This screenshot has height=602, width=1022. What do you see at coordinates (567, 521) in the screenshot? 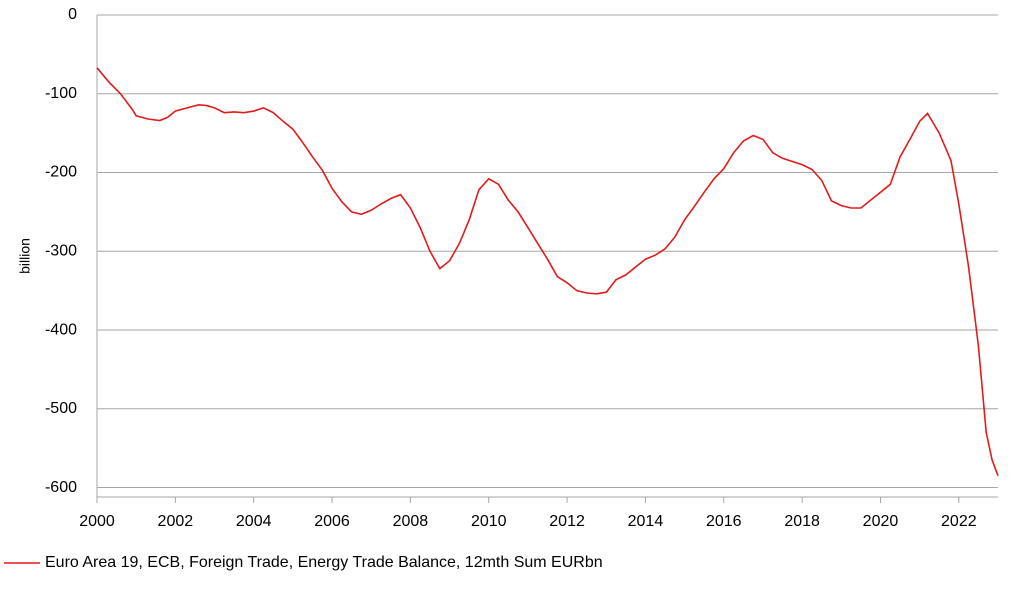
I see `x-tick-label: 2012` at bounding box center [567, 521].